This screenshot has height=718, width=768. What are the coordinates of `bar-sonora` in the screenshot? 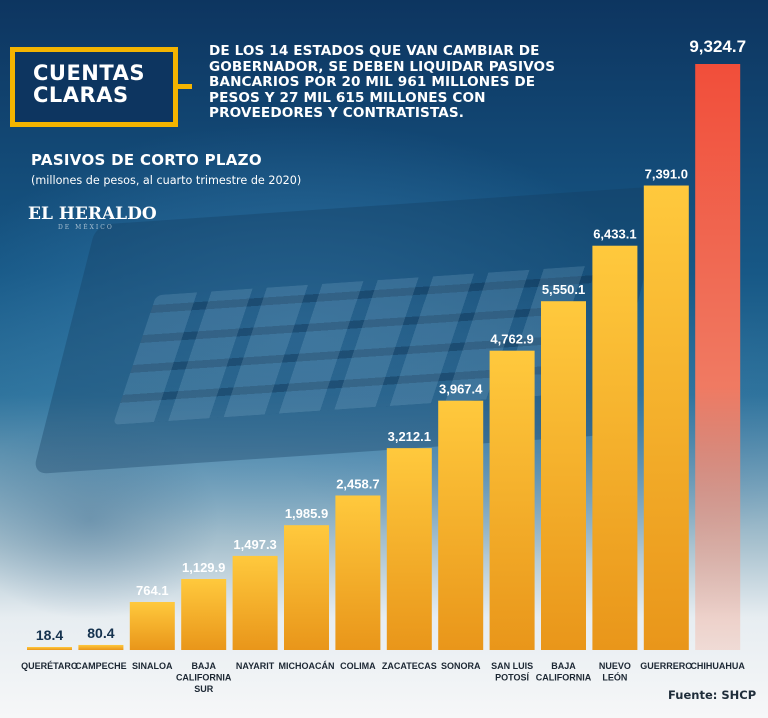 It's located at (461, 525).